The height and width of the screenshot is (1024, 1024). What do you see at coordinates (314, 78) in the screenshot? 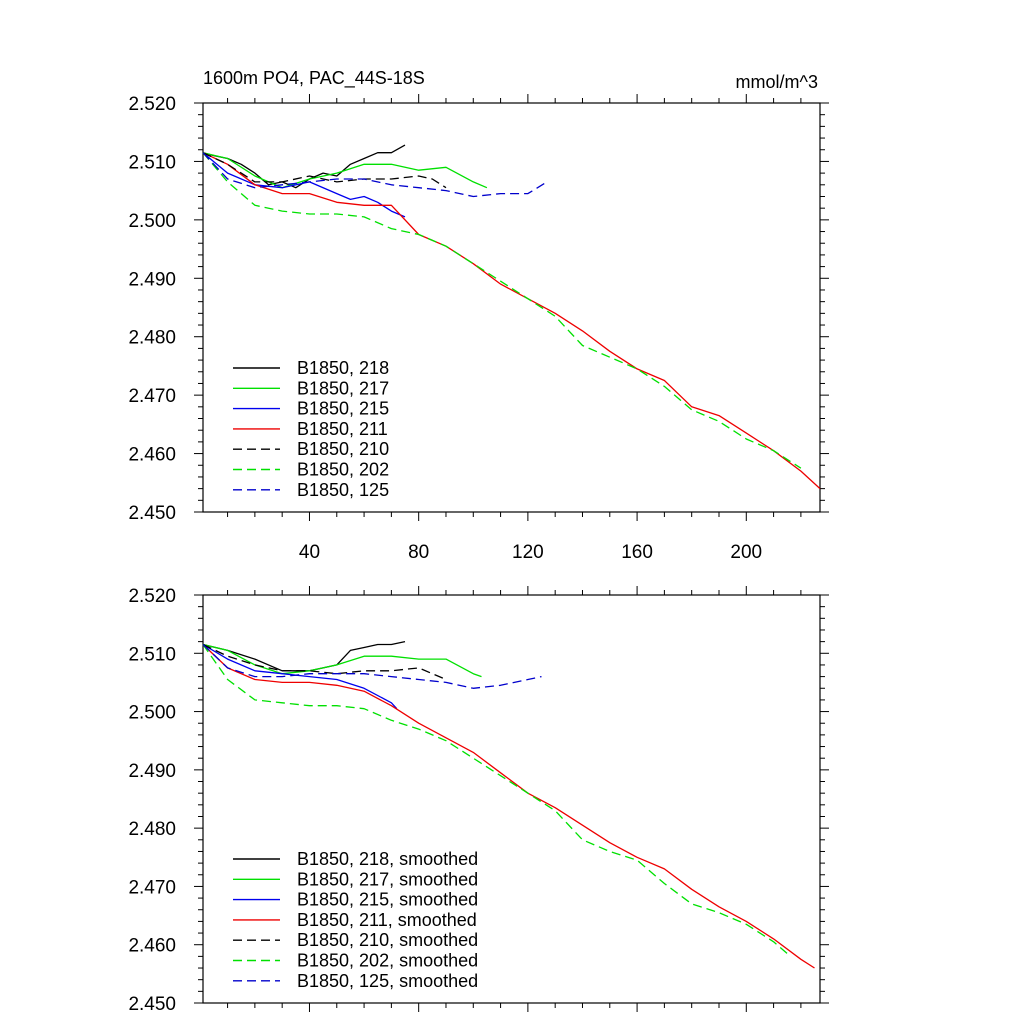
I see `figure-title: 1600m PO4, PAC_44S-18S` at bounding box center [314, 78].